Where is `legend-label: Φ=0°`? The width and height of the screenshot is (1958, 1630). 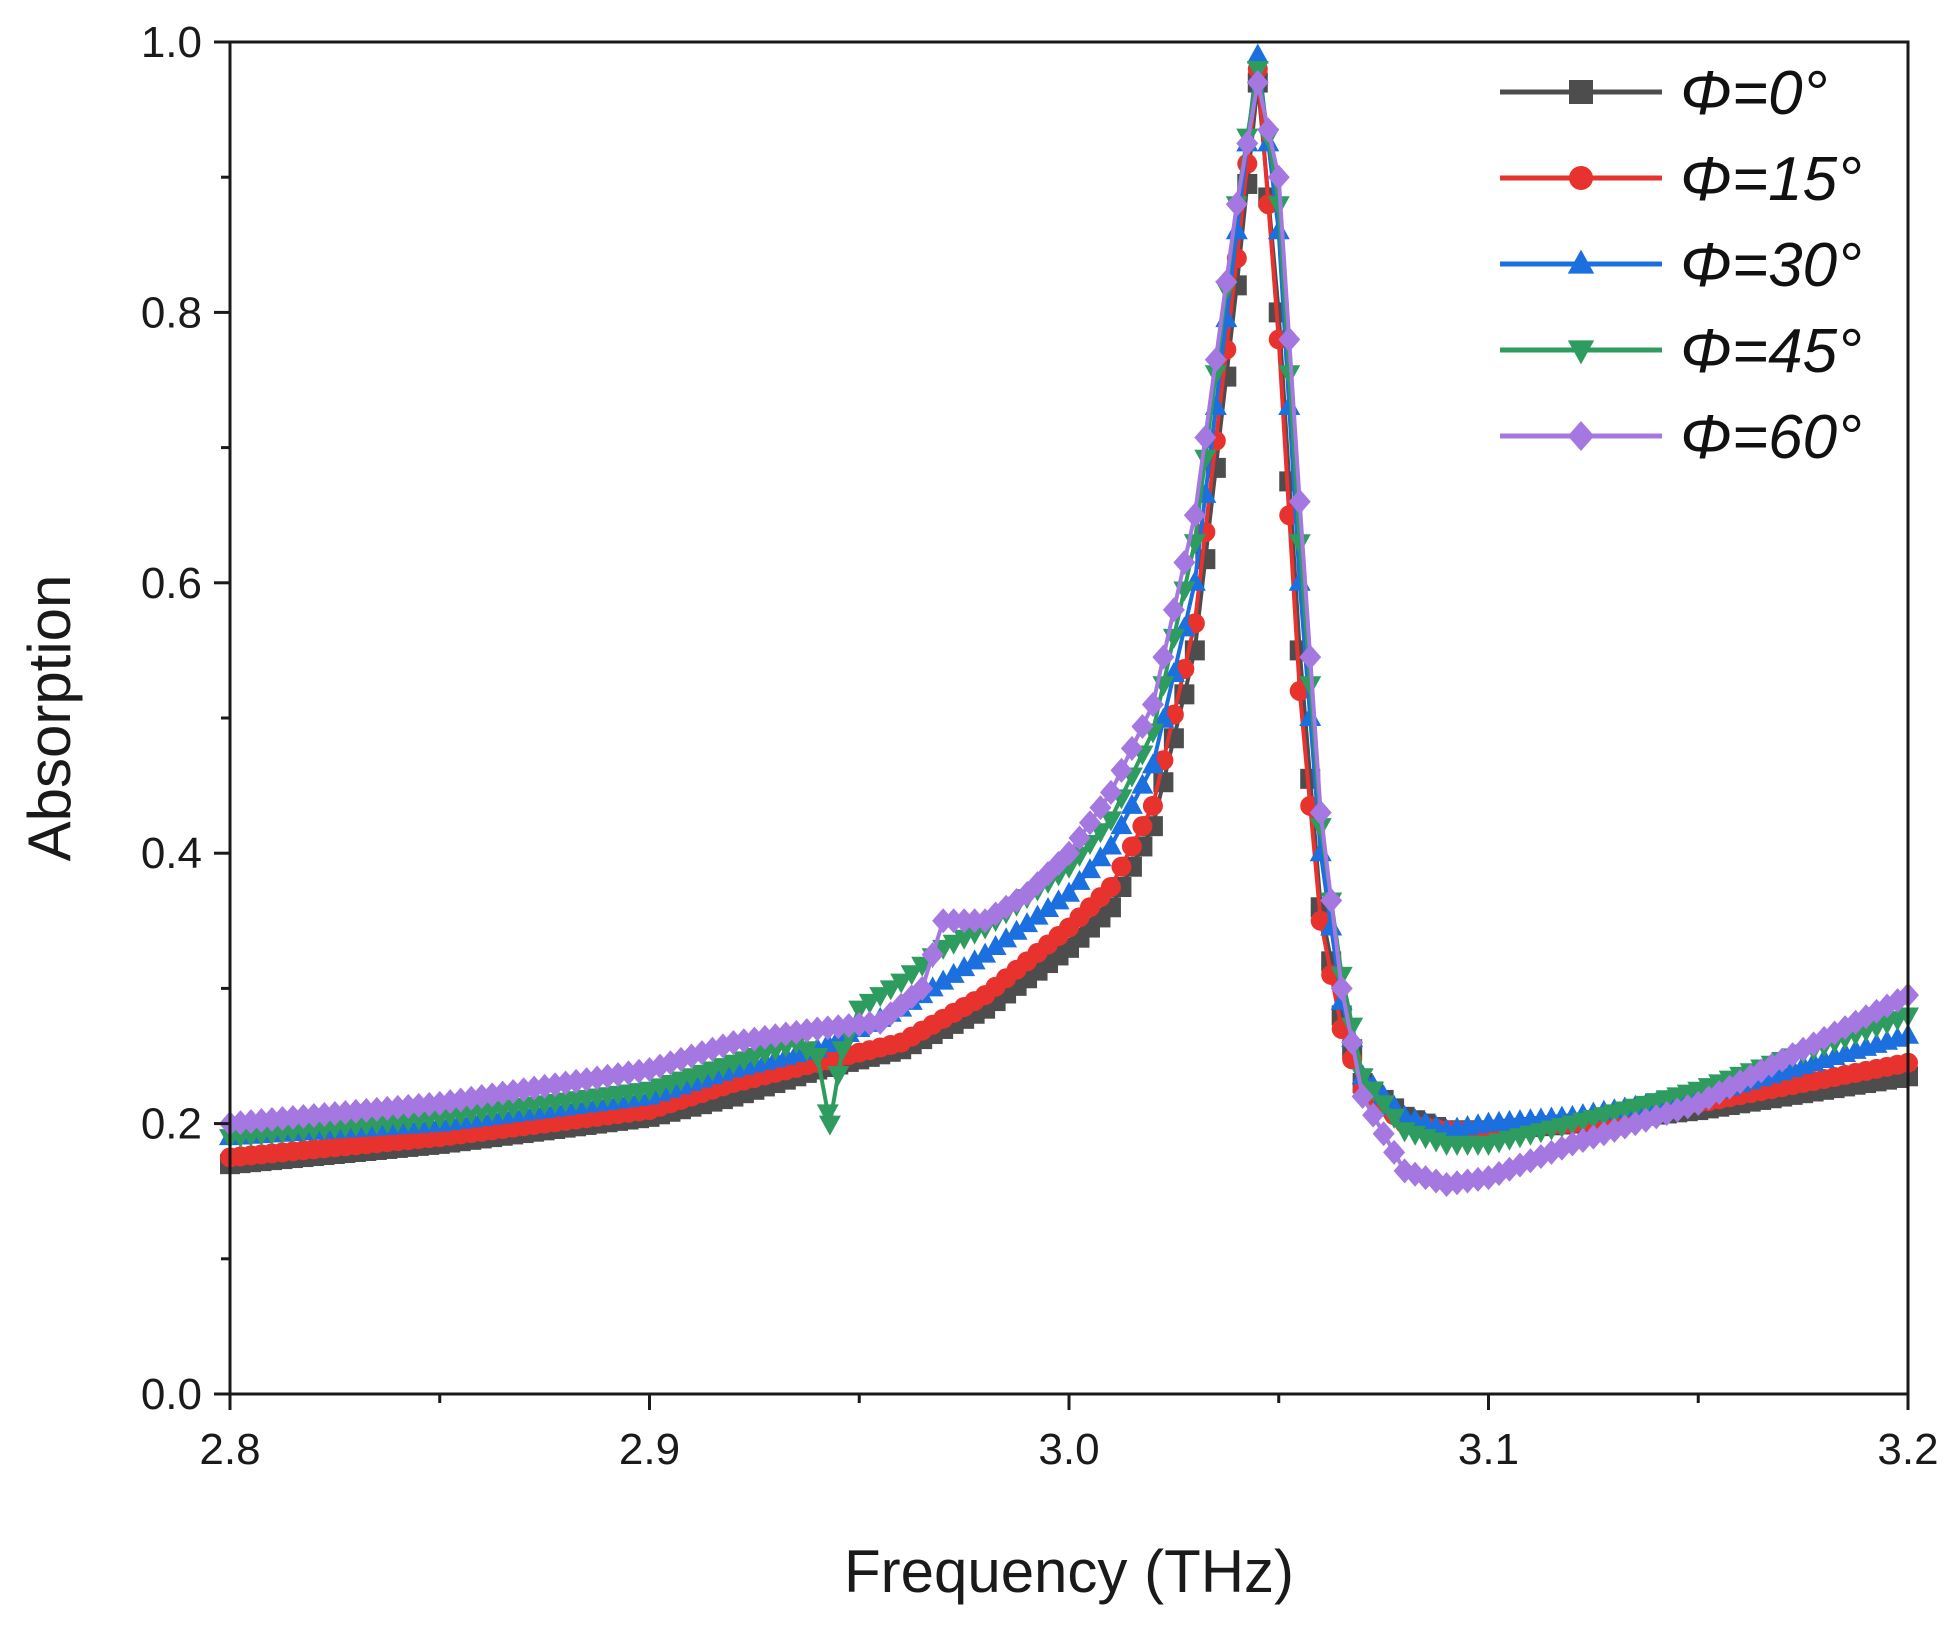
legend-label: Φ=0° is located at coordinates (1753, 93).